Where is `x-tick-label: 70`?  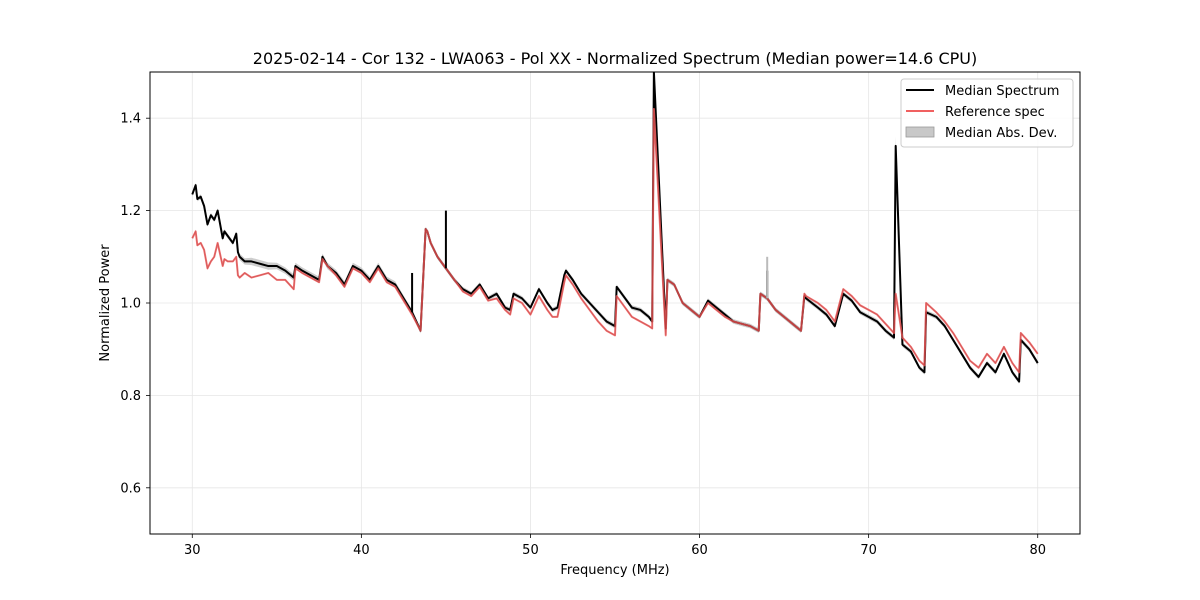
x-tick-label: 70 is located at coordinates (868, 550).